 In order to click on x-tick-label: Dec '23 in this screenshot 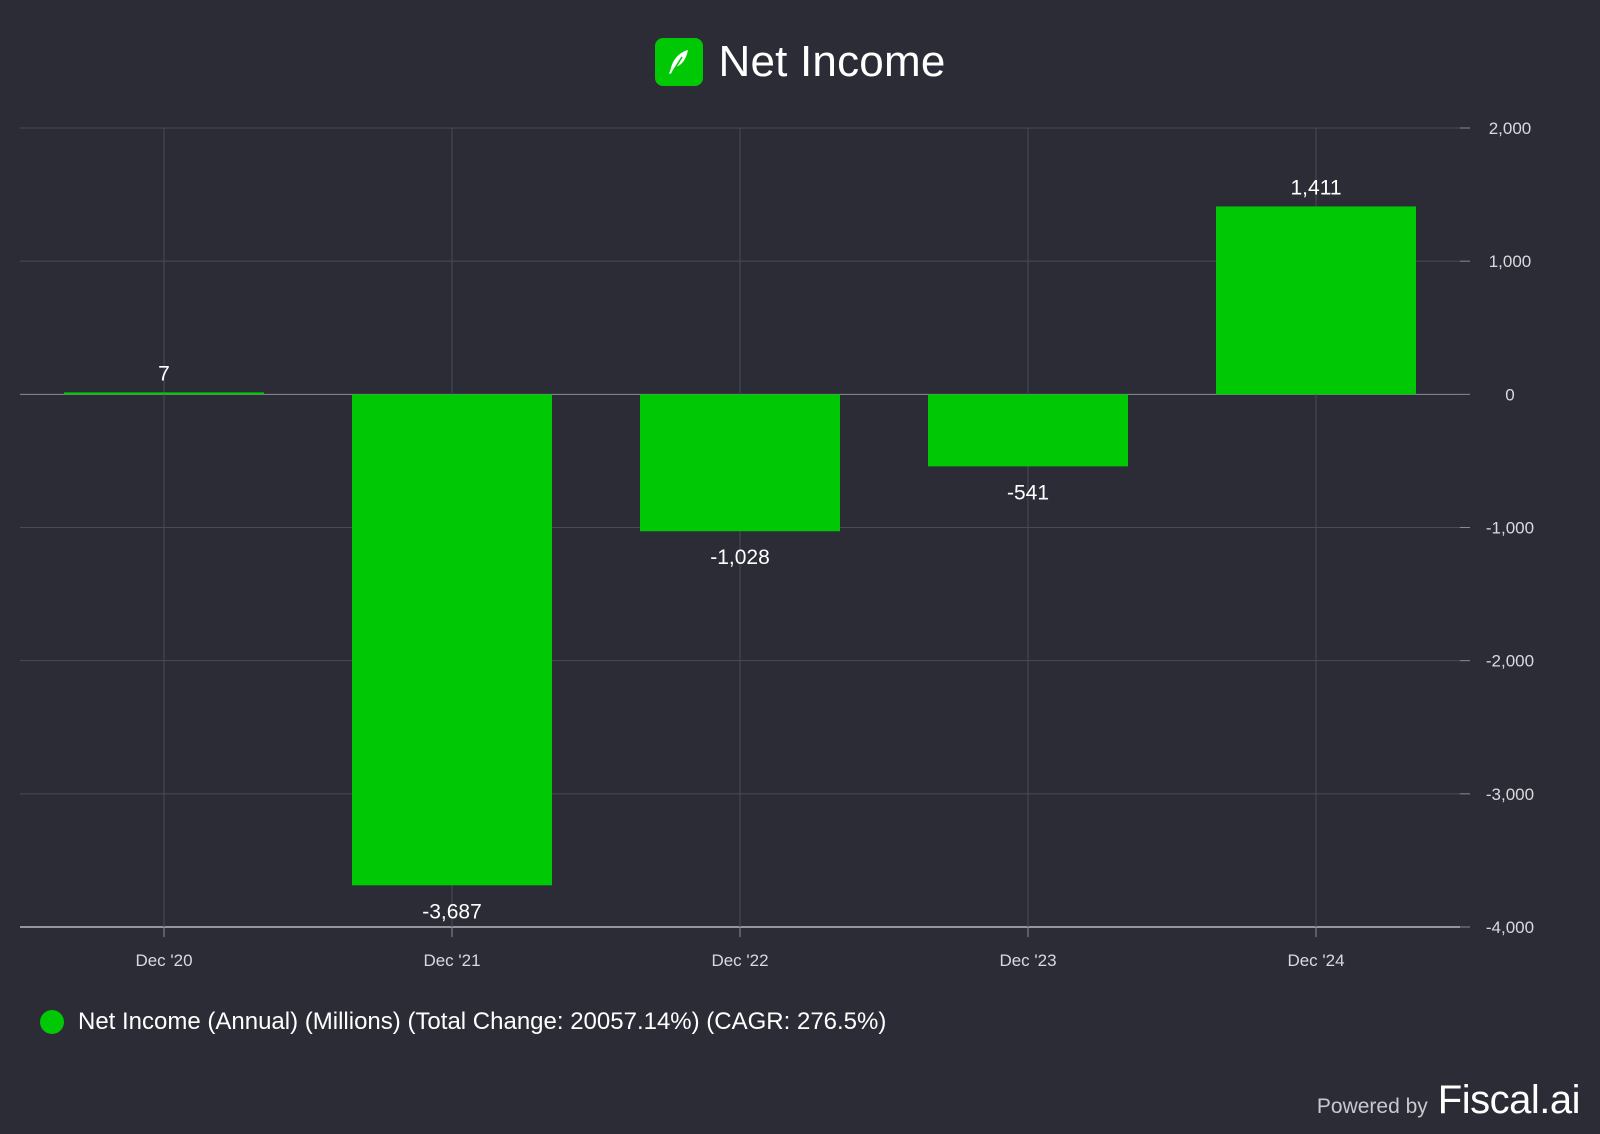, I will do `click(1027, 960)`.